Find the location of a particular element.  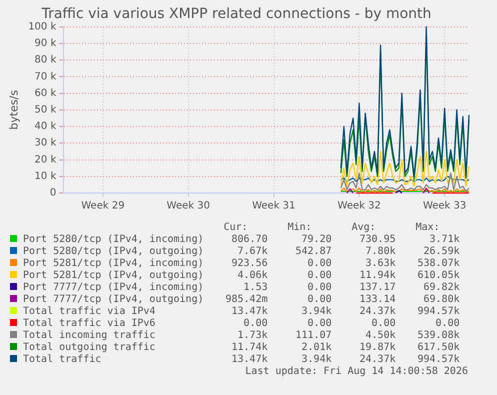

text: 2.01k is located at coordinates (316, 348).